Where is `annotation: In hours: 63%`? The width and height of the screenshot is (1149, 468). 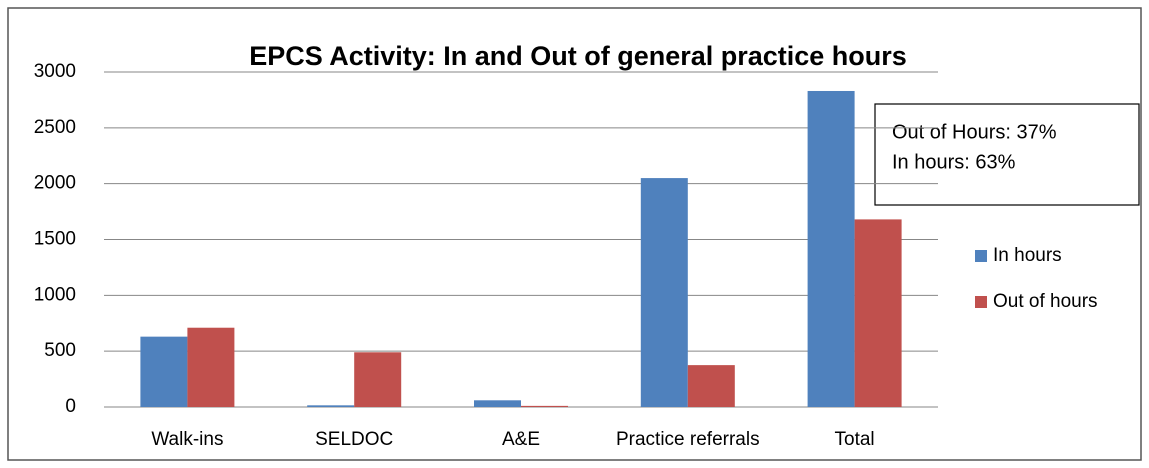
annotation: In hours: 63% is located at coordinates (954, 162).